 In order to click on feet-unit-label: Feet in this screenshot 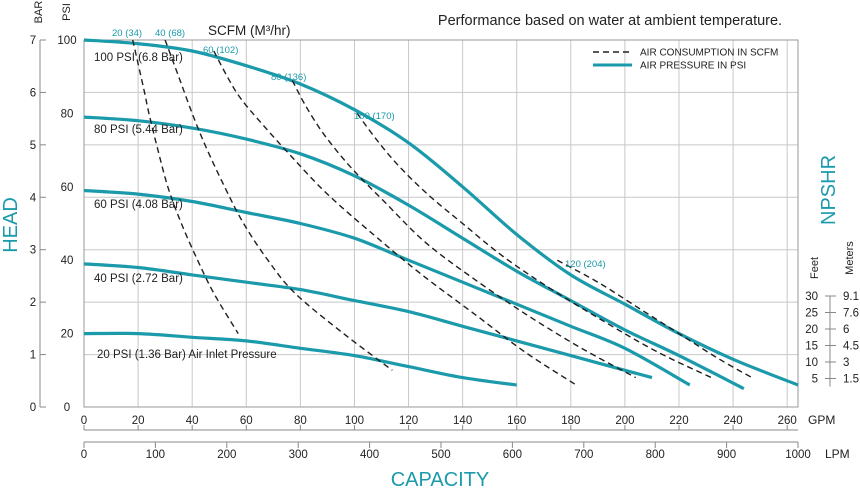, I will do `click(815, 268)`.